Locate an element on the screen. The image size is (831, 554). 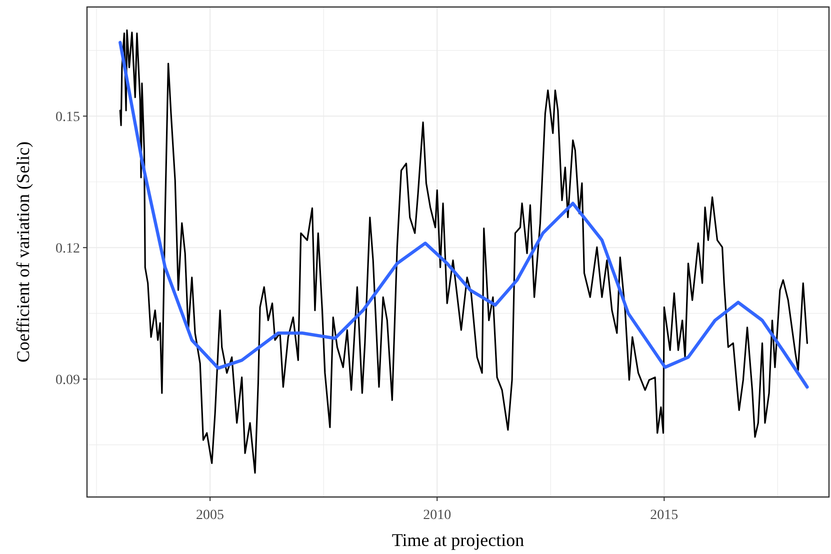
y-tick-label: 0.09 is located at coordinates (68, 380).